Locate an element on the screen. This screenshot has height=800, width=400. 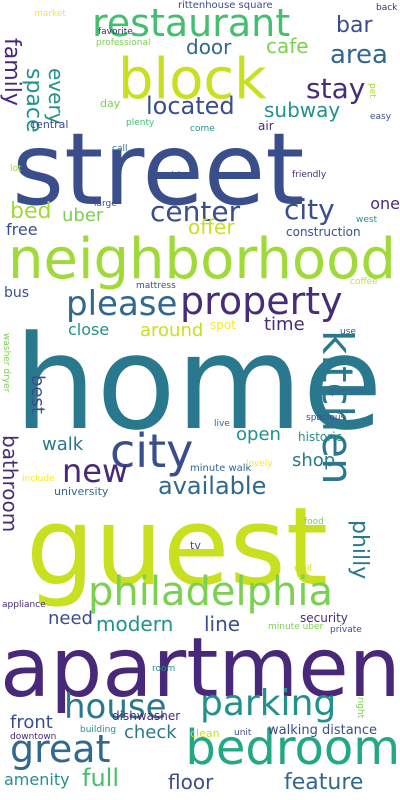
word-central: central is located at coordinates (49, 124).